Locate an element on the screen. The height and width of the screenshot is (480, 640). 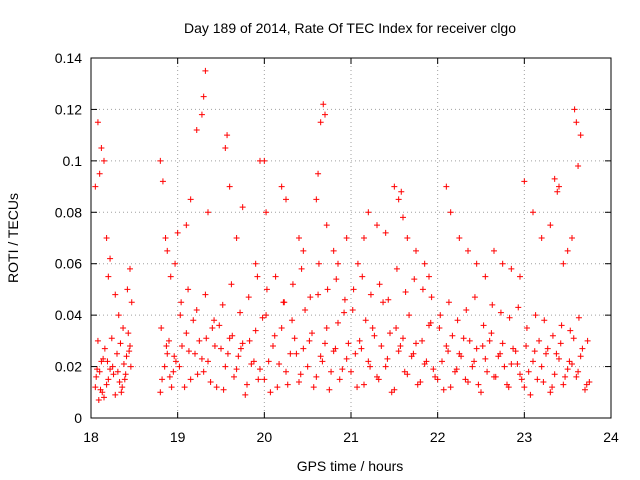
x-tick-label: 24 is located at coordinates (611, 437).